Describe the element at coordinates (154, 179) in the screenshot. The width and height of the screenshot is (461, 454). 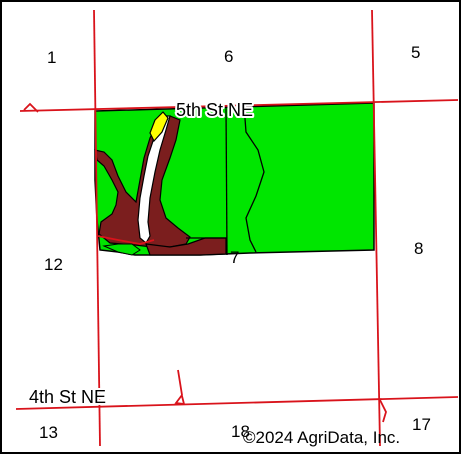
I see `field-white-soil` at that location.